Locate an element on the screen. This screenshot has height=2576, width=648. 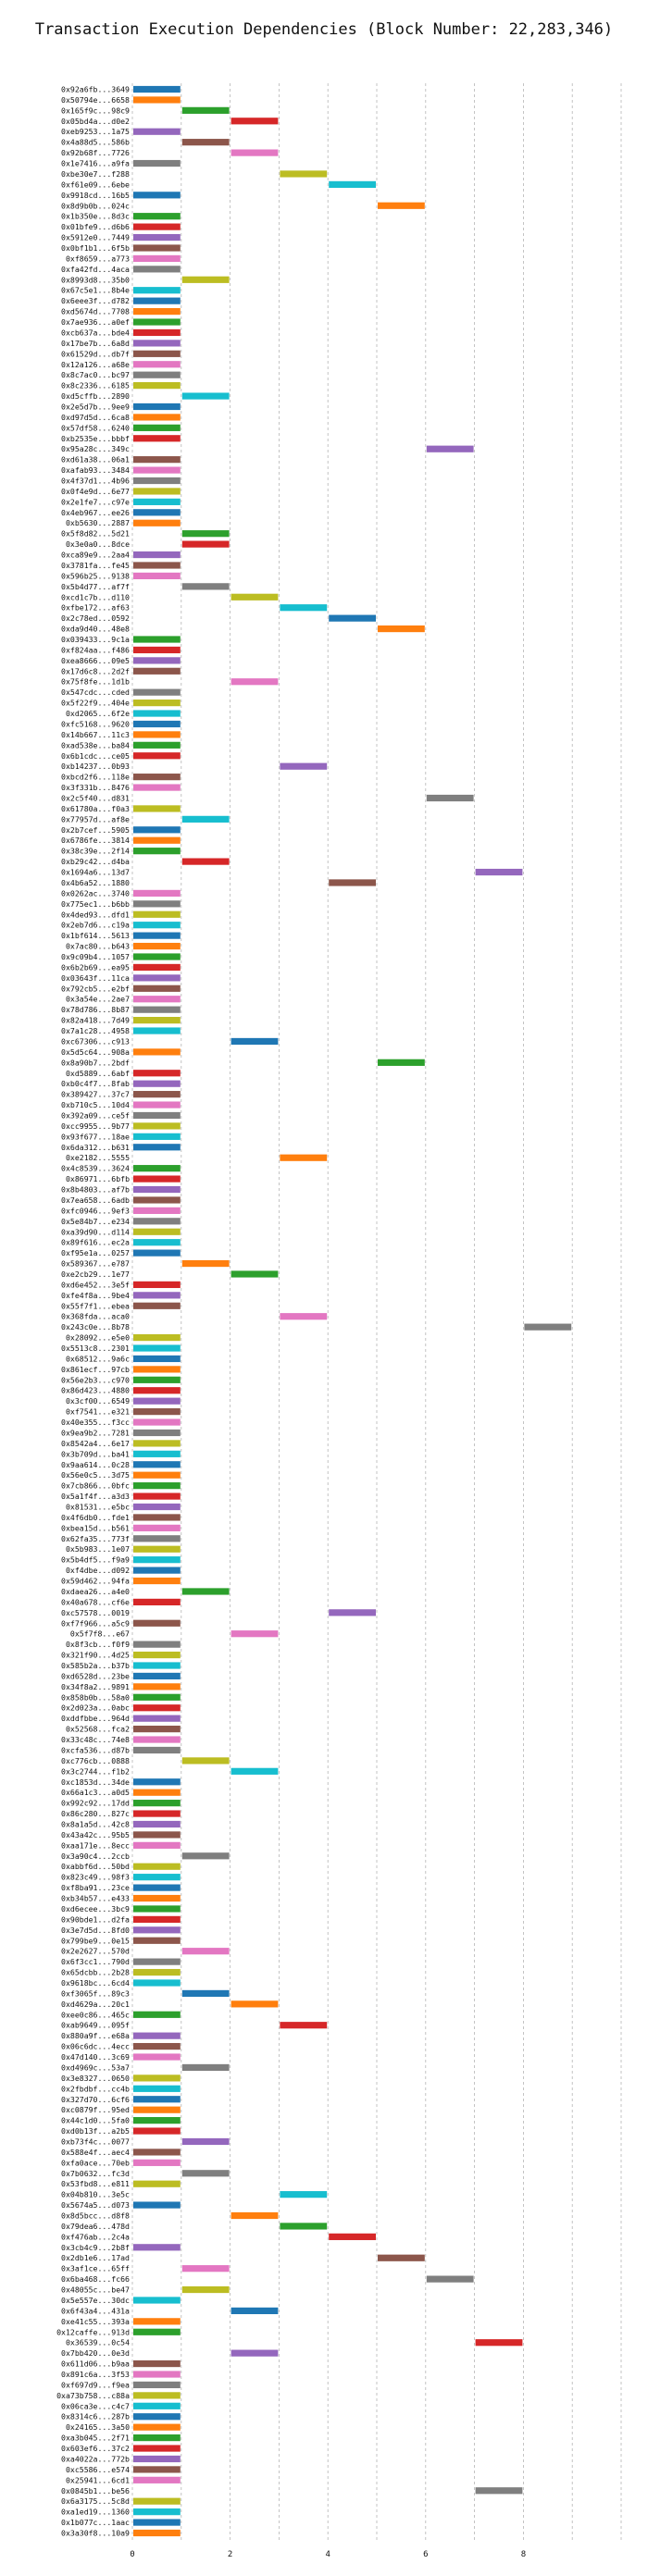
y-tick-label: 0xfc5168...9620 is located at coordinates (95, 724).